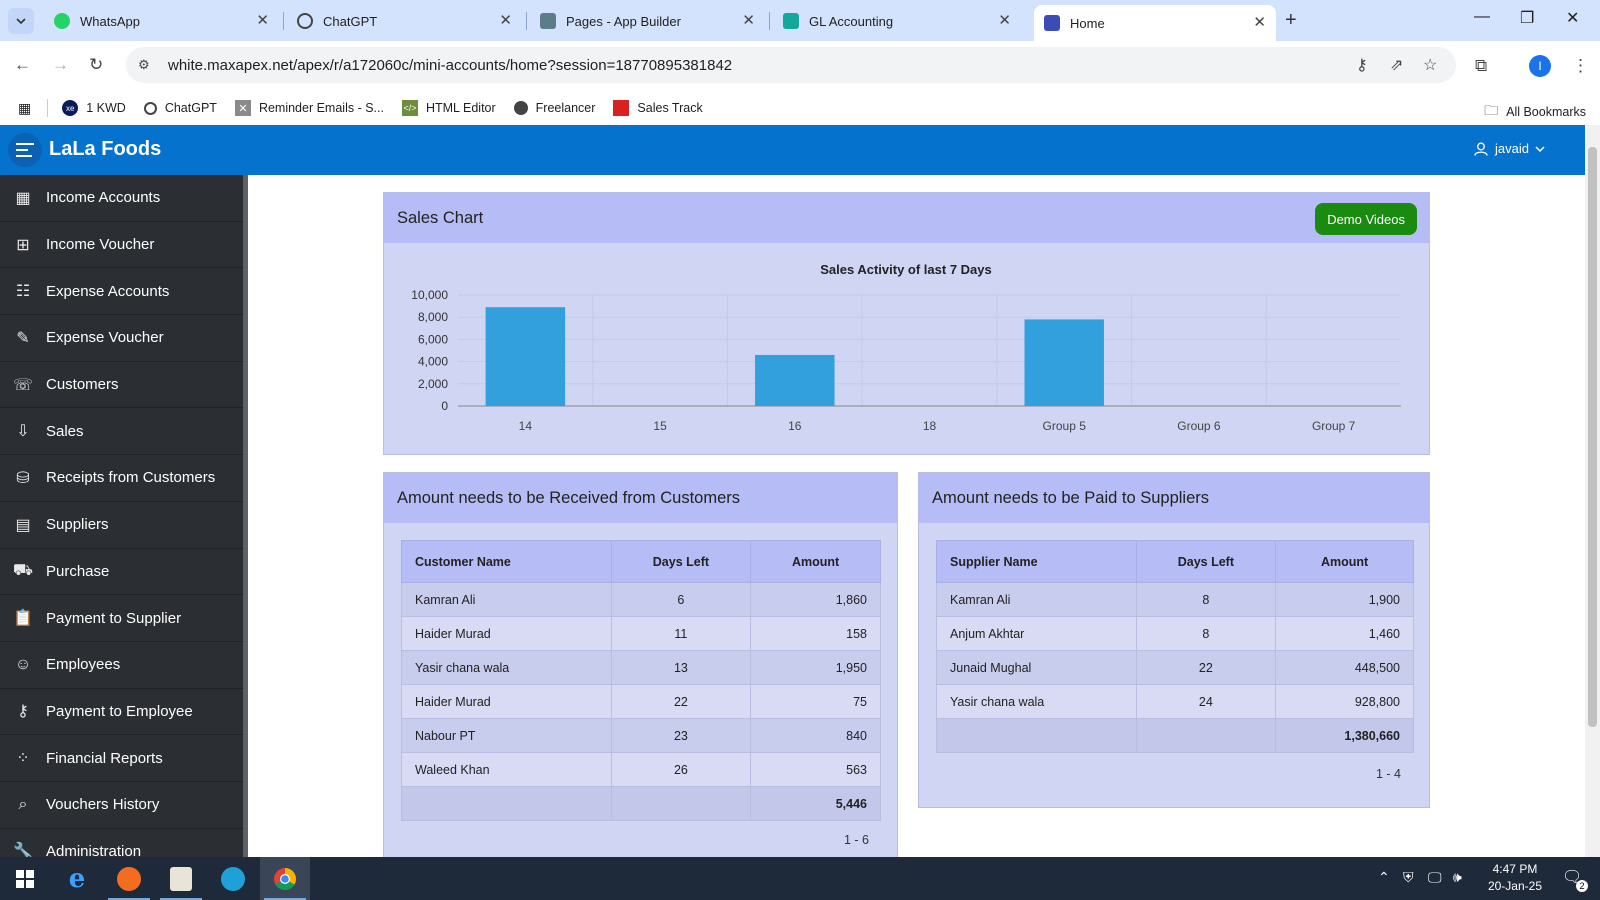 The height and width of the screenshot is (900, 1600). What do you see at coordinates (1482, 16) in the screenshot?
I see `minimize-icon: —` at bounding box center [1482, 16].